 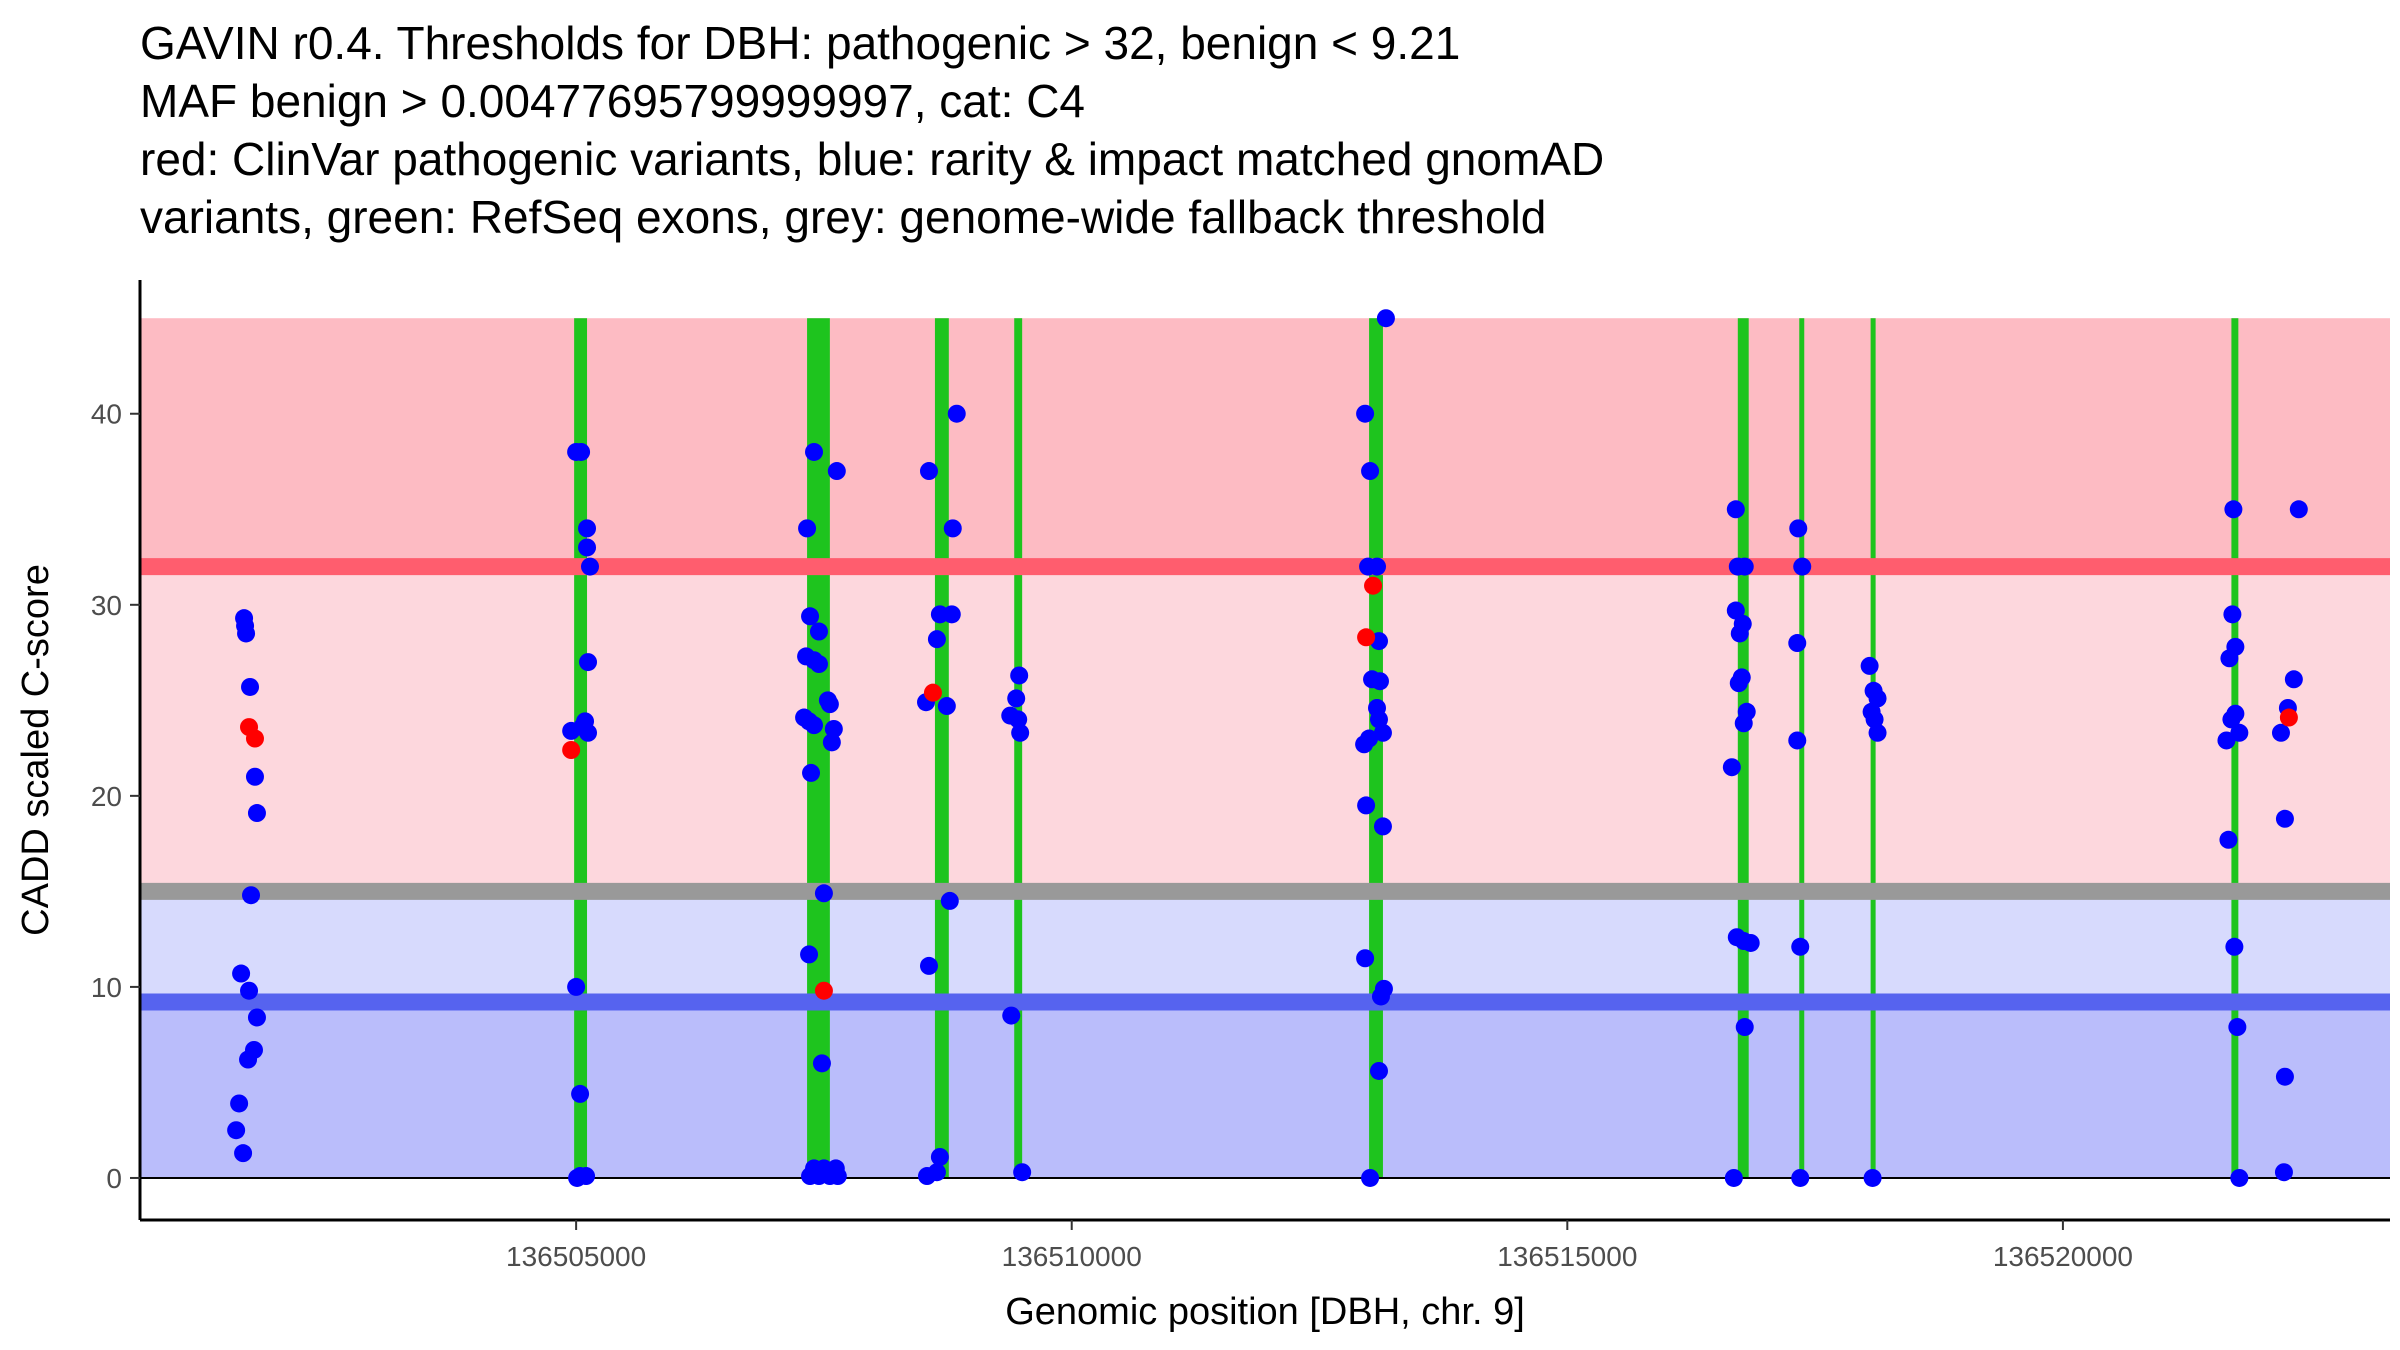 I want to click on x-tick-label: 136510000, so click(x=1072, y=1256).